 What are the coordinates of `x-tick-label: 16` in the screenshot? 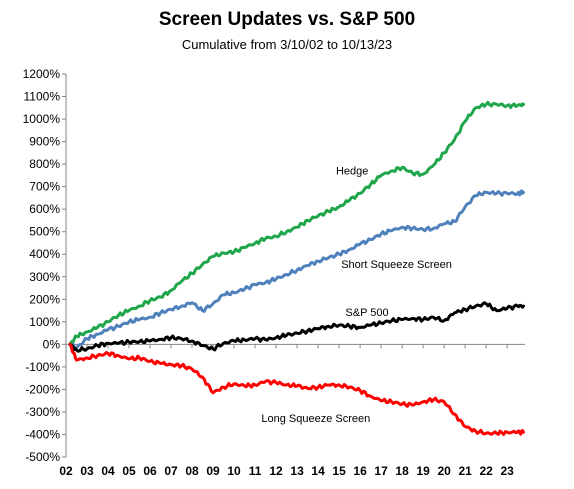 It's located at (360, 471).